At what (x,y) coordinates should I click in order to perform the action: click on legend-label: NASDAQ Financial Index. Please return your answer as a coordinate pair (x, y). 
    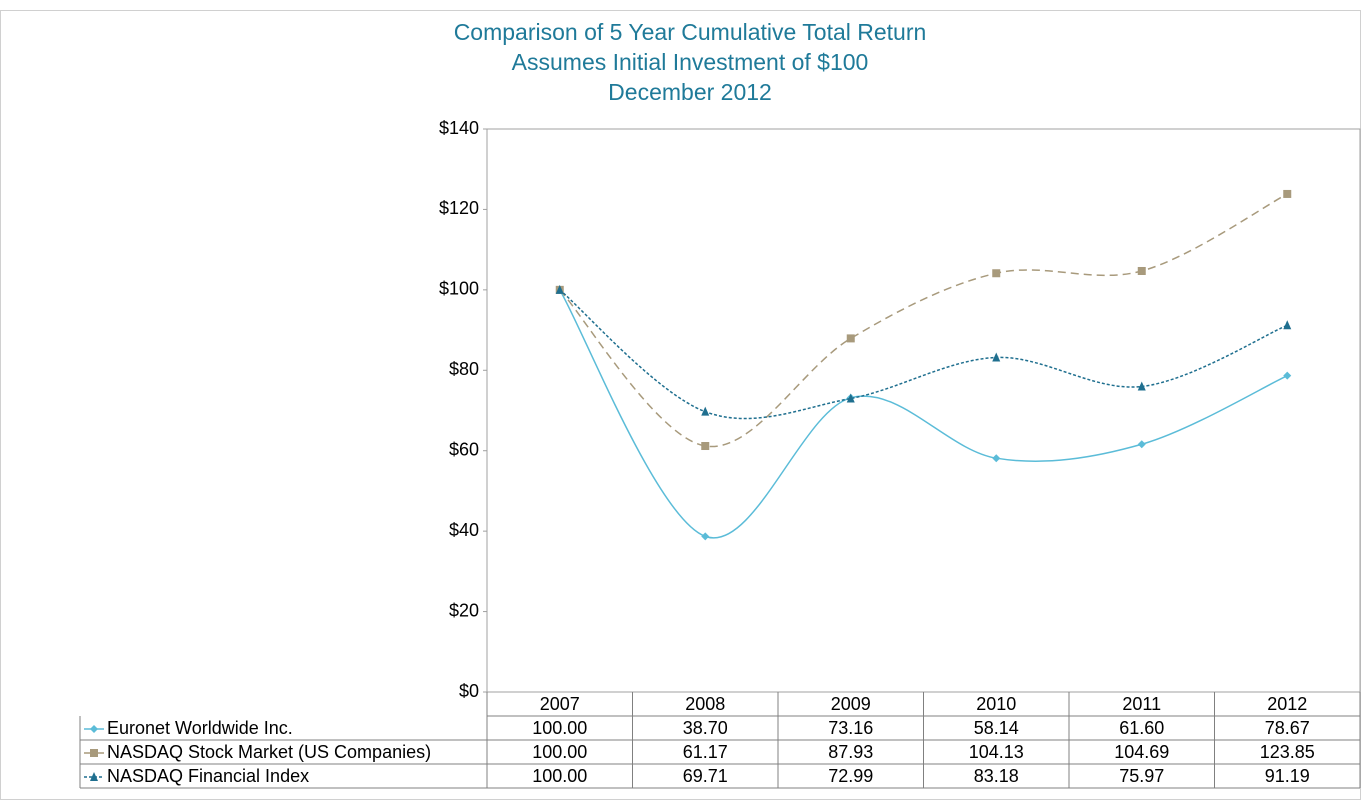
    Looking at the image, I should click on (208, 776).